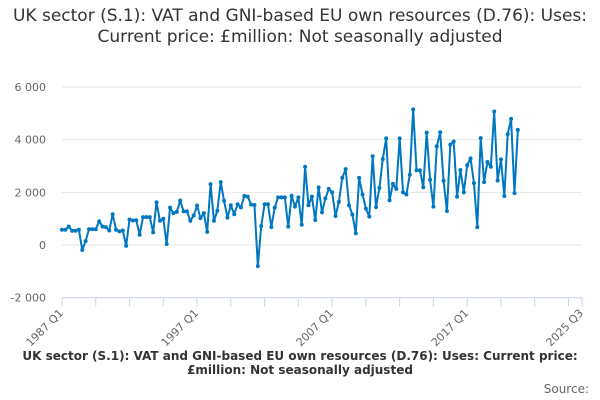 This screenshot has height=400, width=600. I want to click on x-tick-label: 2017 Q1, so click(450, 328).